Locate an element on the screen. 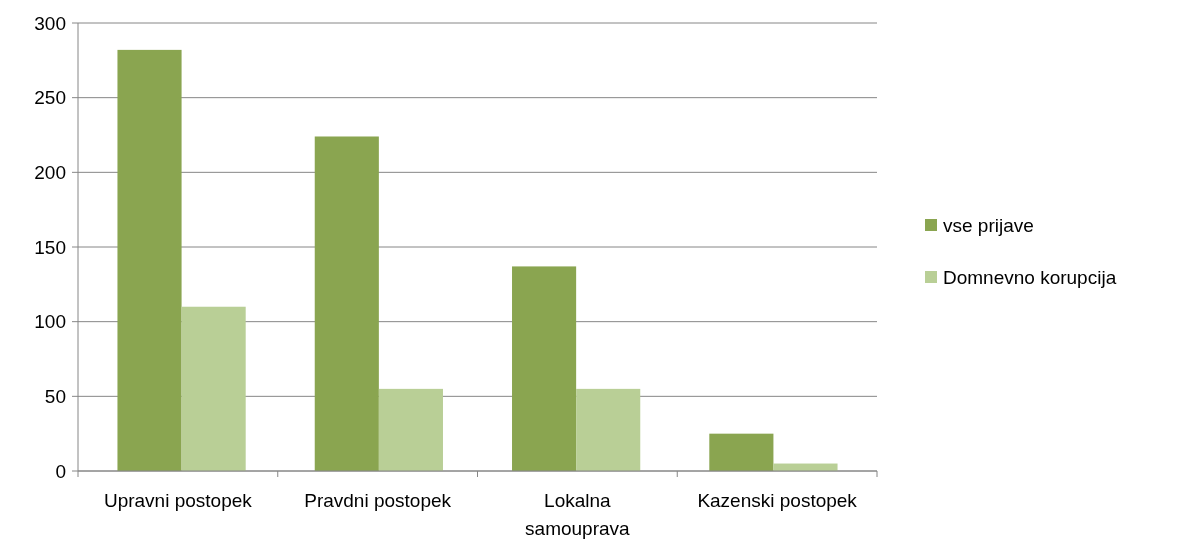 The image size is (1177, 559). x-tick-label: Lokalna samouprava is located at coordinates (578, 514).